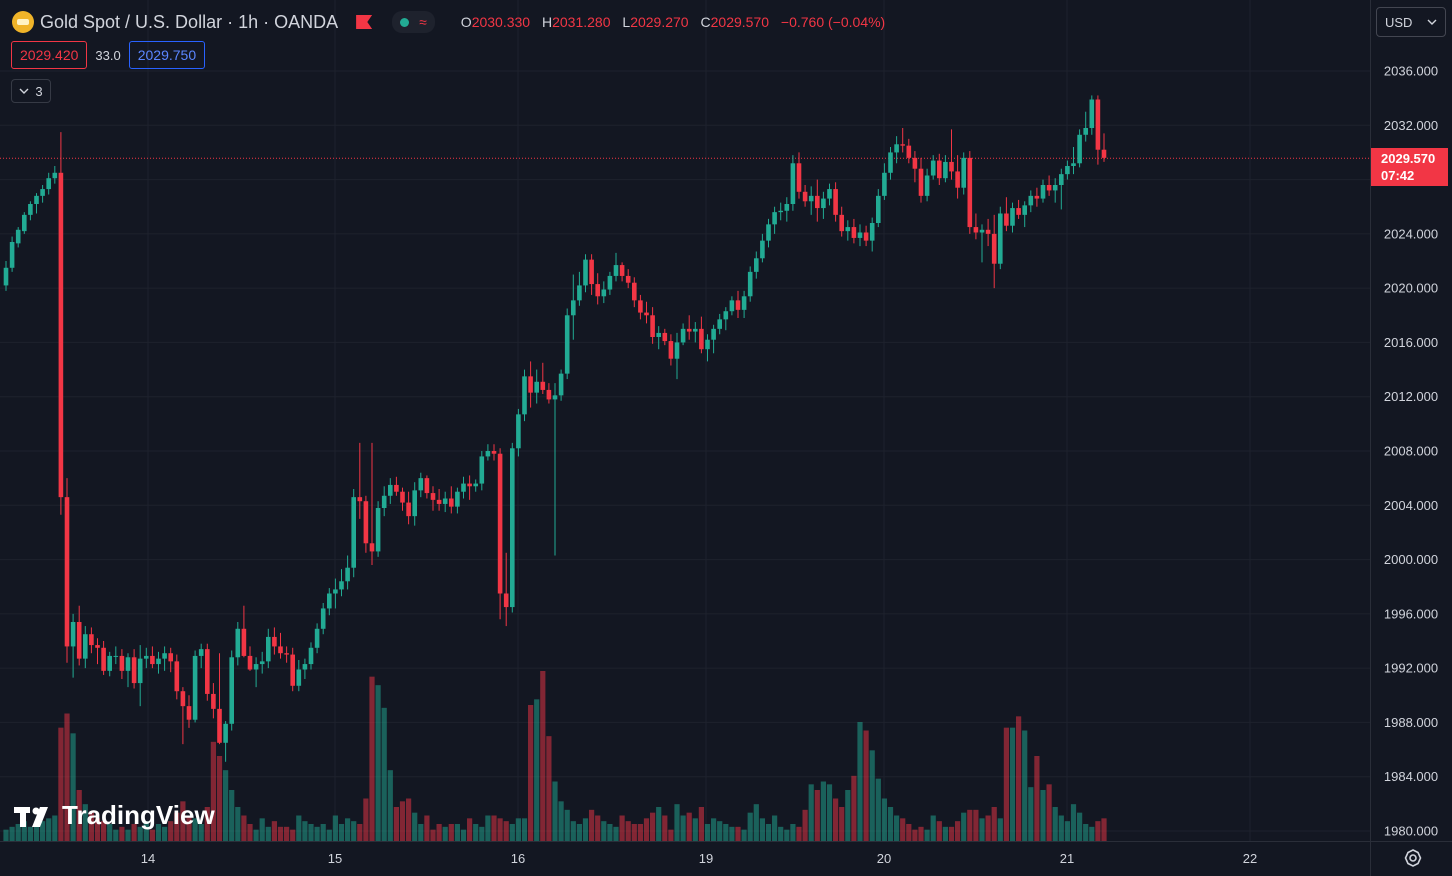 This screenshot has height=876, width=1452. I want to click on market-status: ≈, so click(413, 22).